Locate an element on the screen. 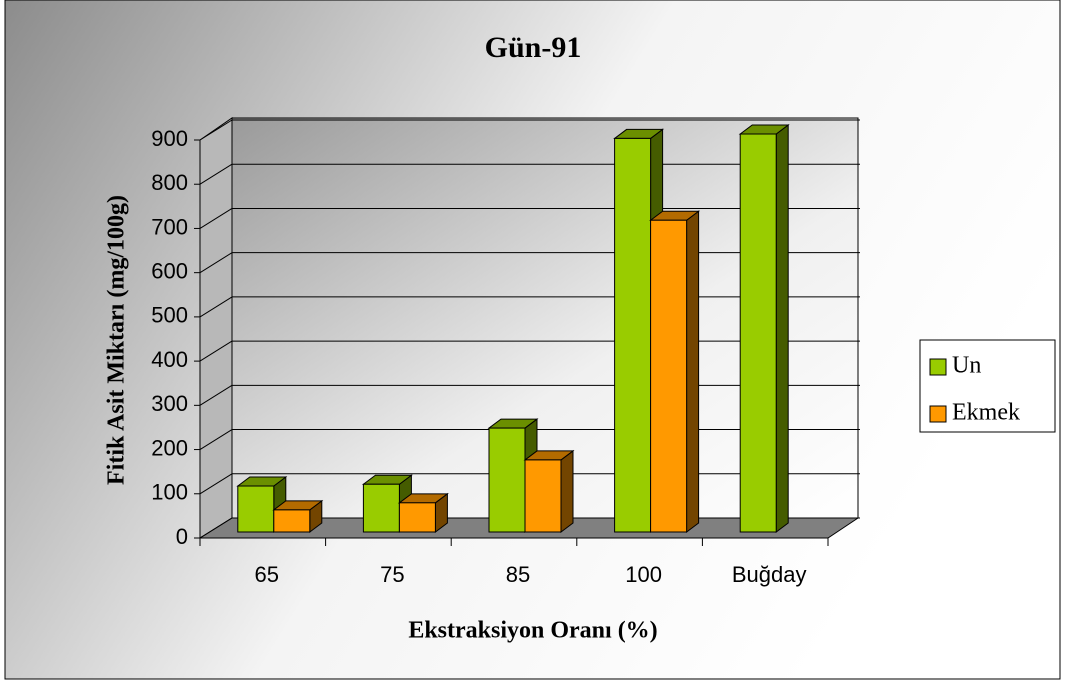 The image size is (1065, 680). y-tick-label: 400 is located at coordinates (169, 359).